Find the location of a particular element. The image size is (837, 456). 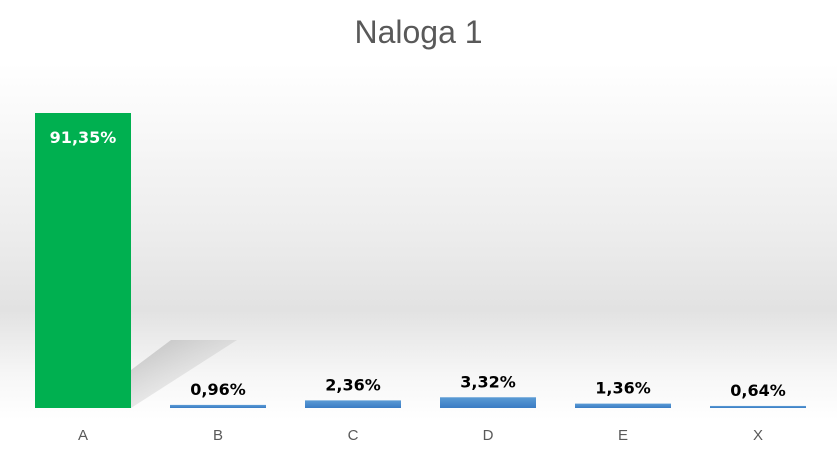

bar-d is located at coordinates (488, 402).